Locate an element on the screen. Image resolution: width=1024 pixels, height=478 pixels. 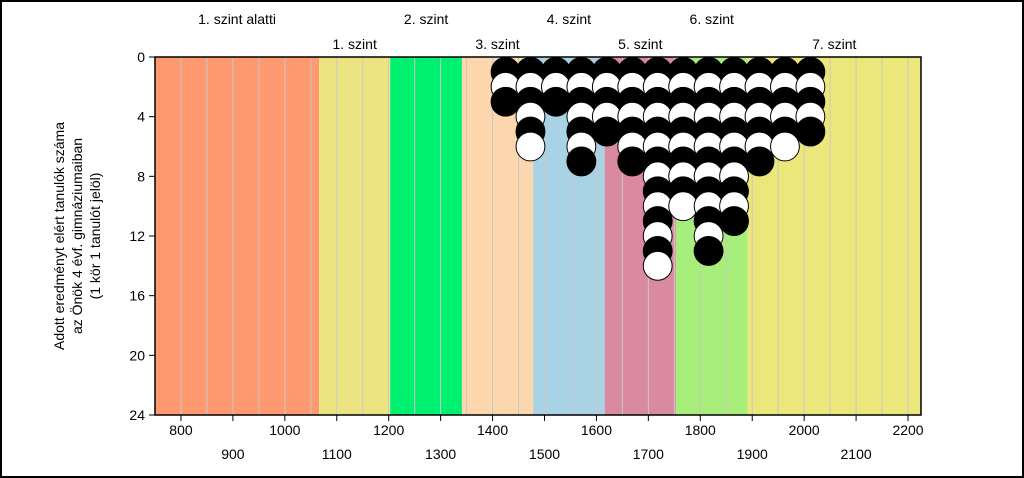
level-label-8: 7. szint is located at coordinates (834, 44).